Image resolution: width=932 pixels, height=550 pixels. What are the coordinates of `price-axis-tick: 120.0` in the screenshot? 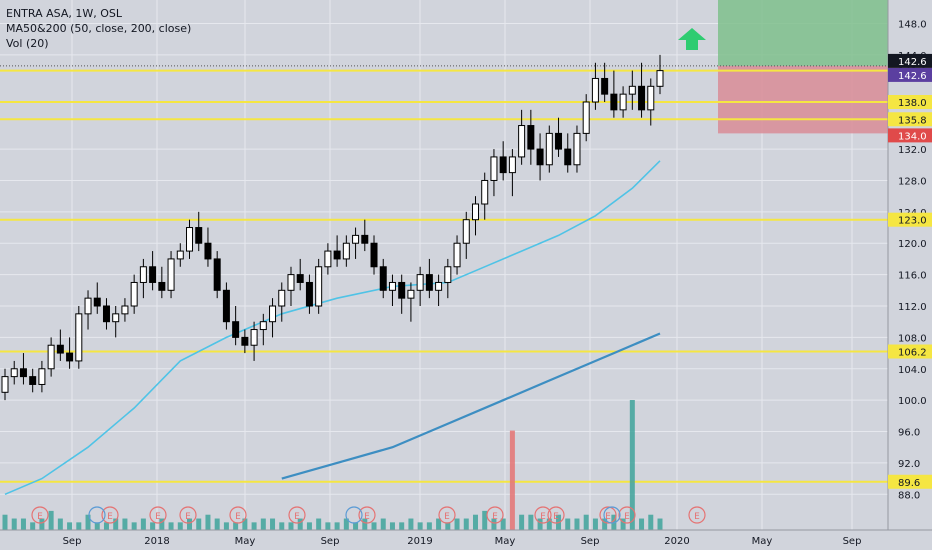 It's located at (912, 244).